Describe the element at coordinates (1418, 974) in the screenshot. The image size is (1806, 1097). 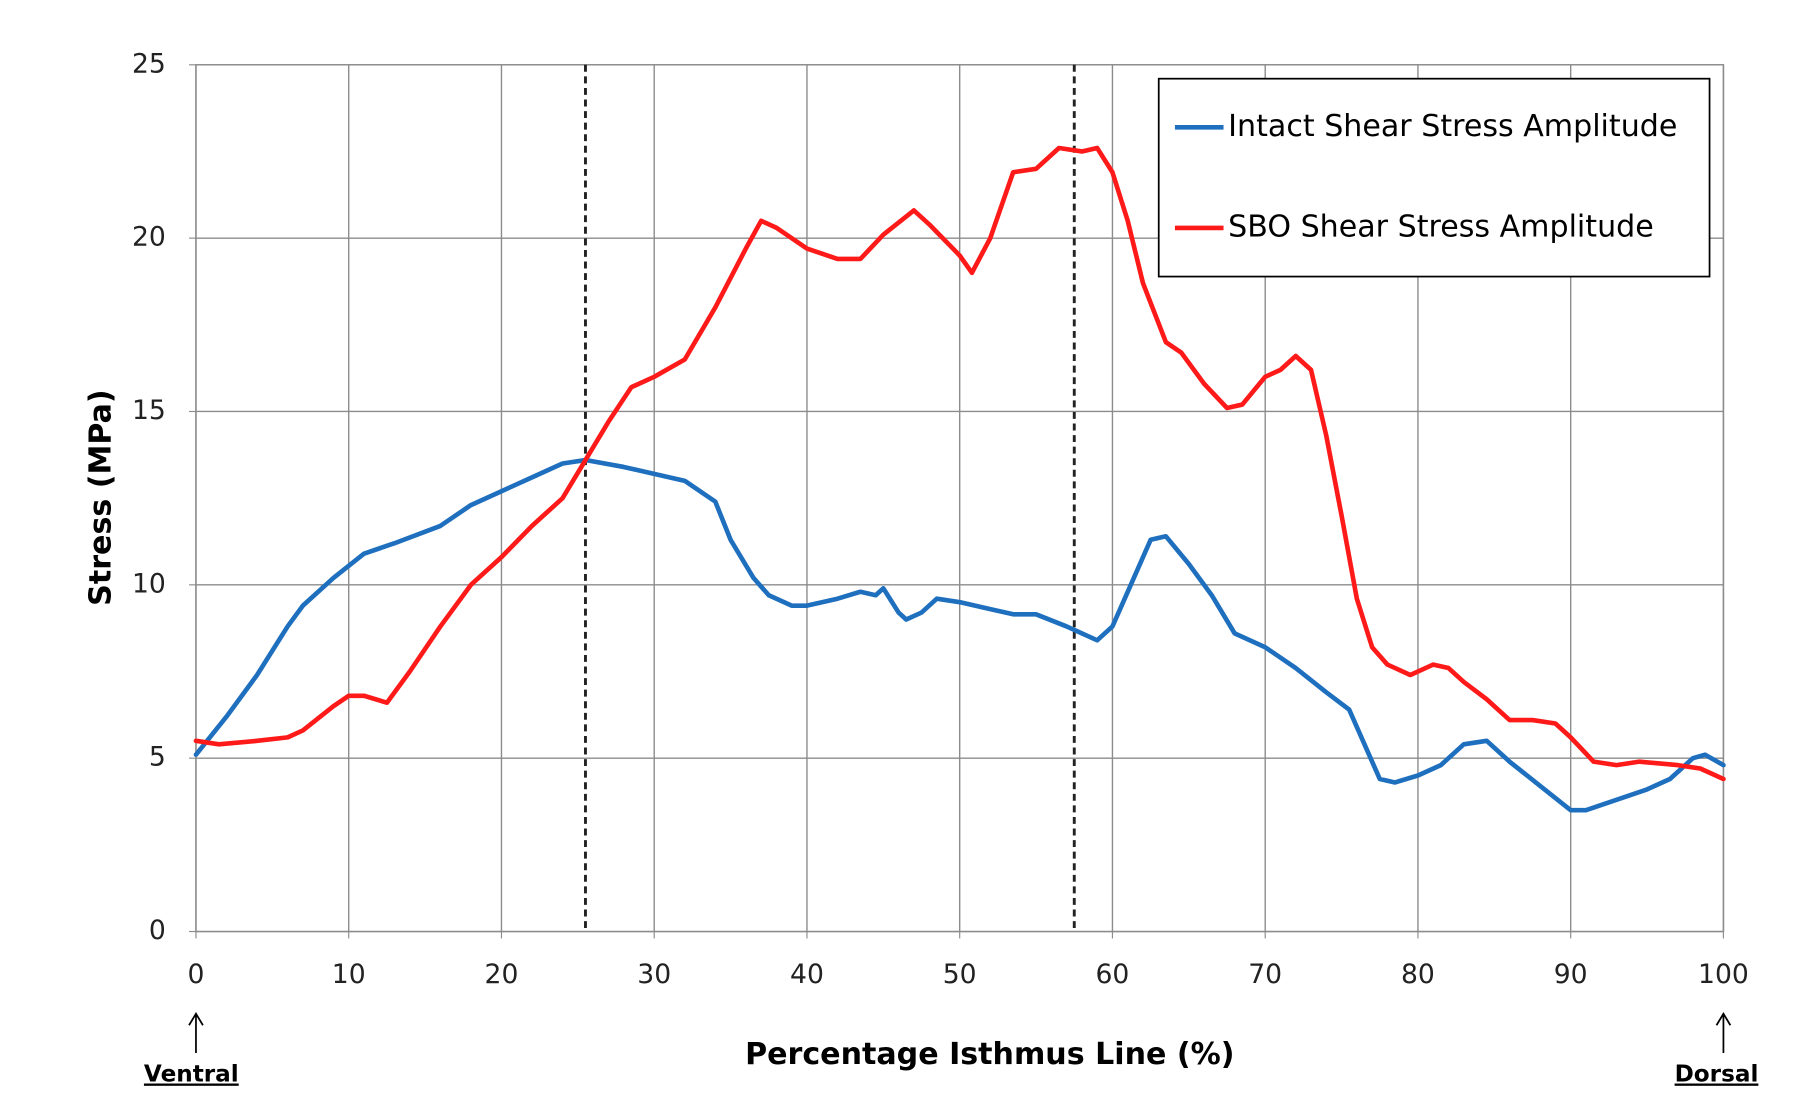
I see `x-tick-label: 80` at that location.